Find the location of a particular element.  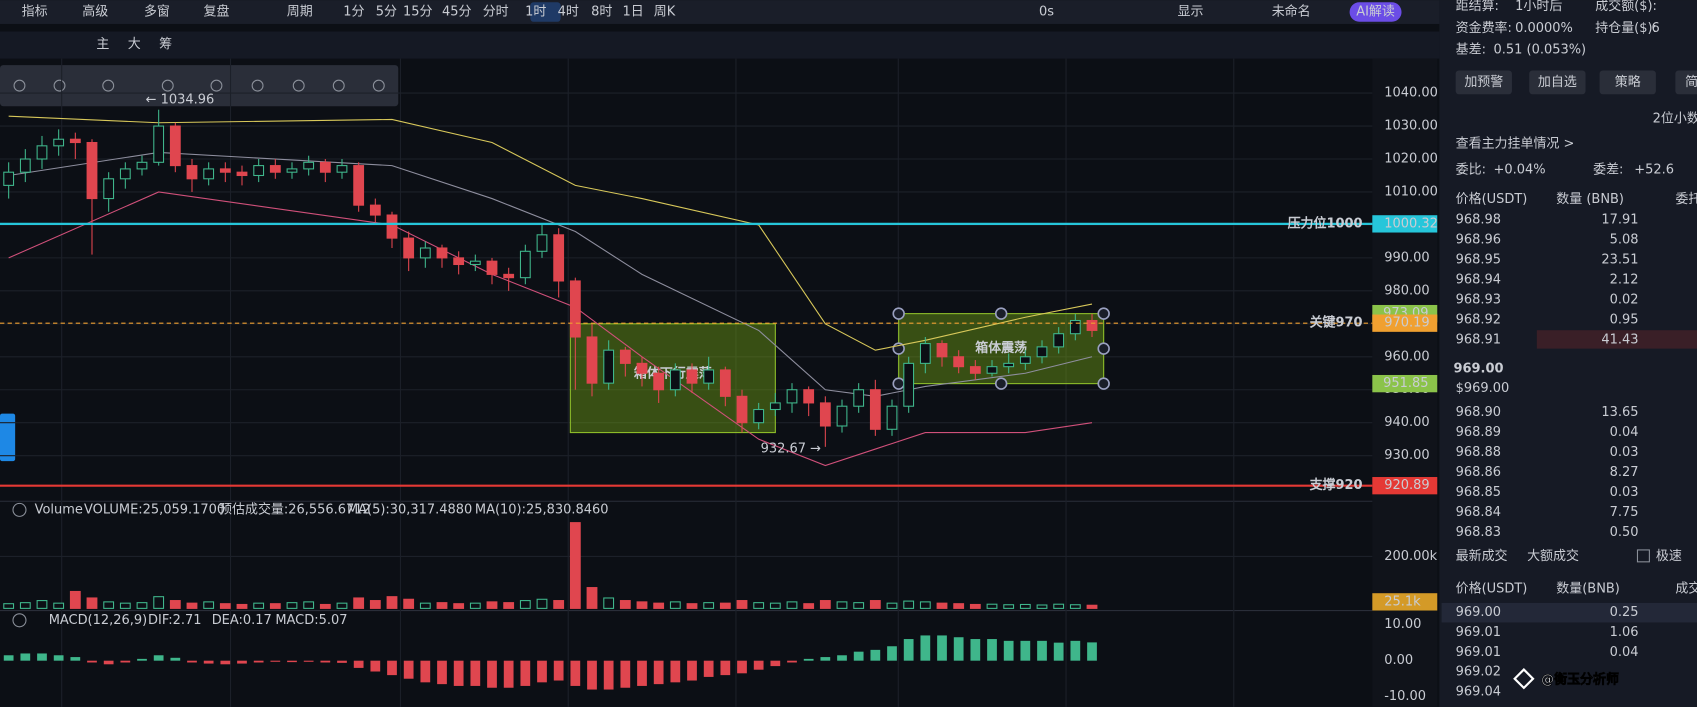

toolbar-item: 15分 is located at coordinates (418, 12).